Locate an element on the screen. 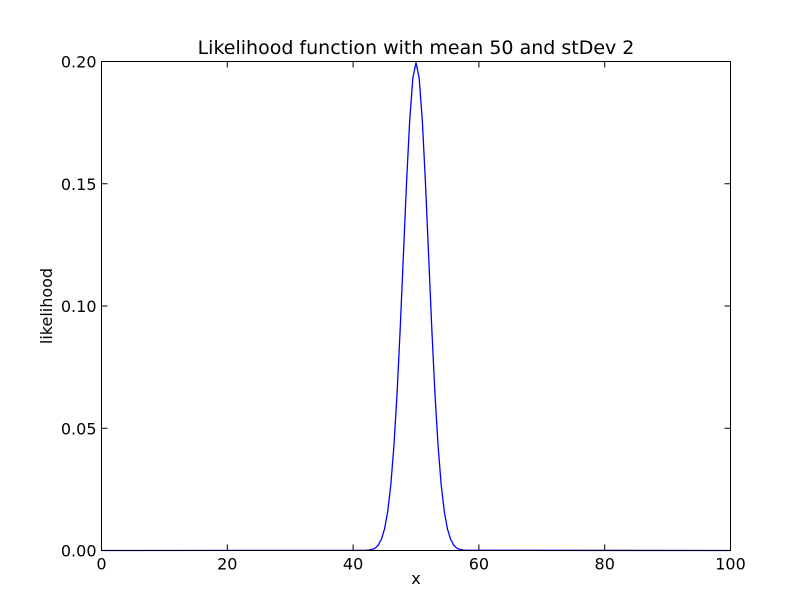 This screenshot has height=612, width=812. y-tick-label: 0.10 is located at coordinates (79, 306).